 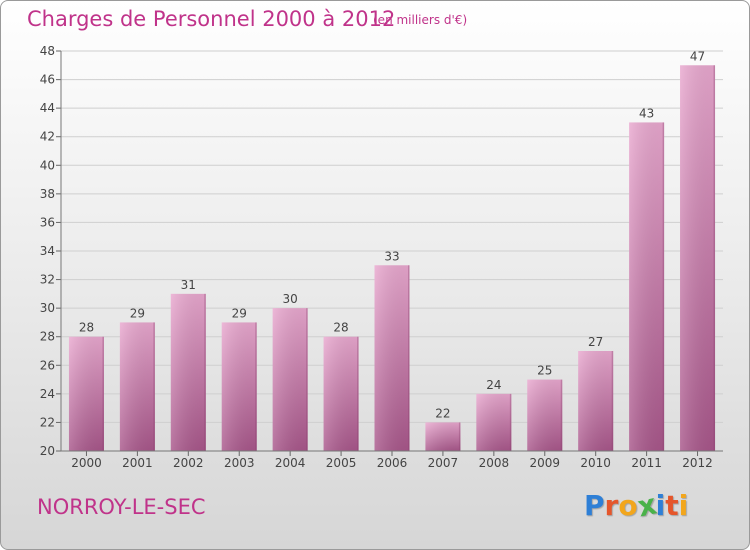 I want to click on y-tick-label: 22, so click(x=47, y=422).